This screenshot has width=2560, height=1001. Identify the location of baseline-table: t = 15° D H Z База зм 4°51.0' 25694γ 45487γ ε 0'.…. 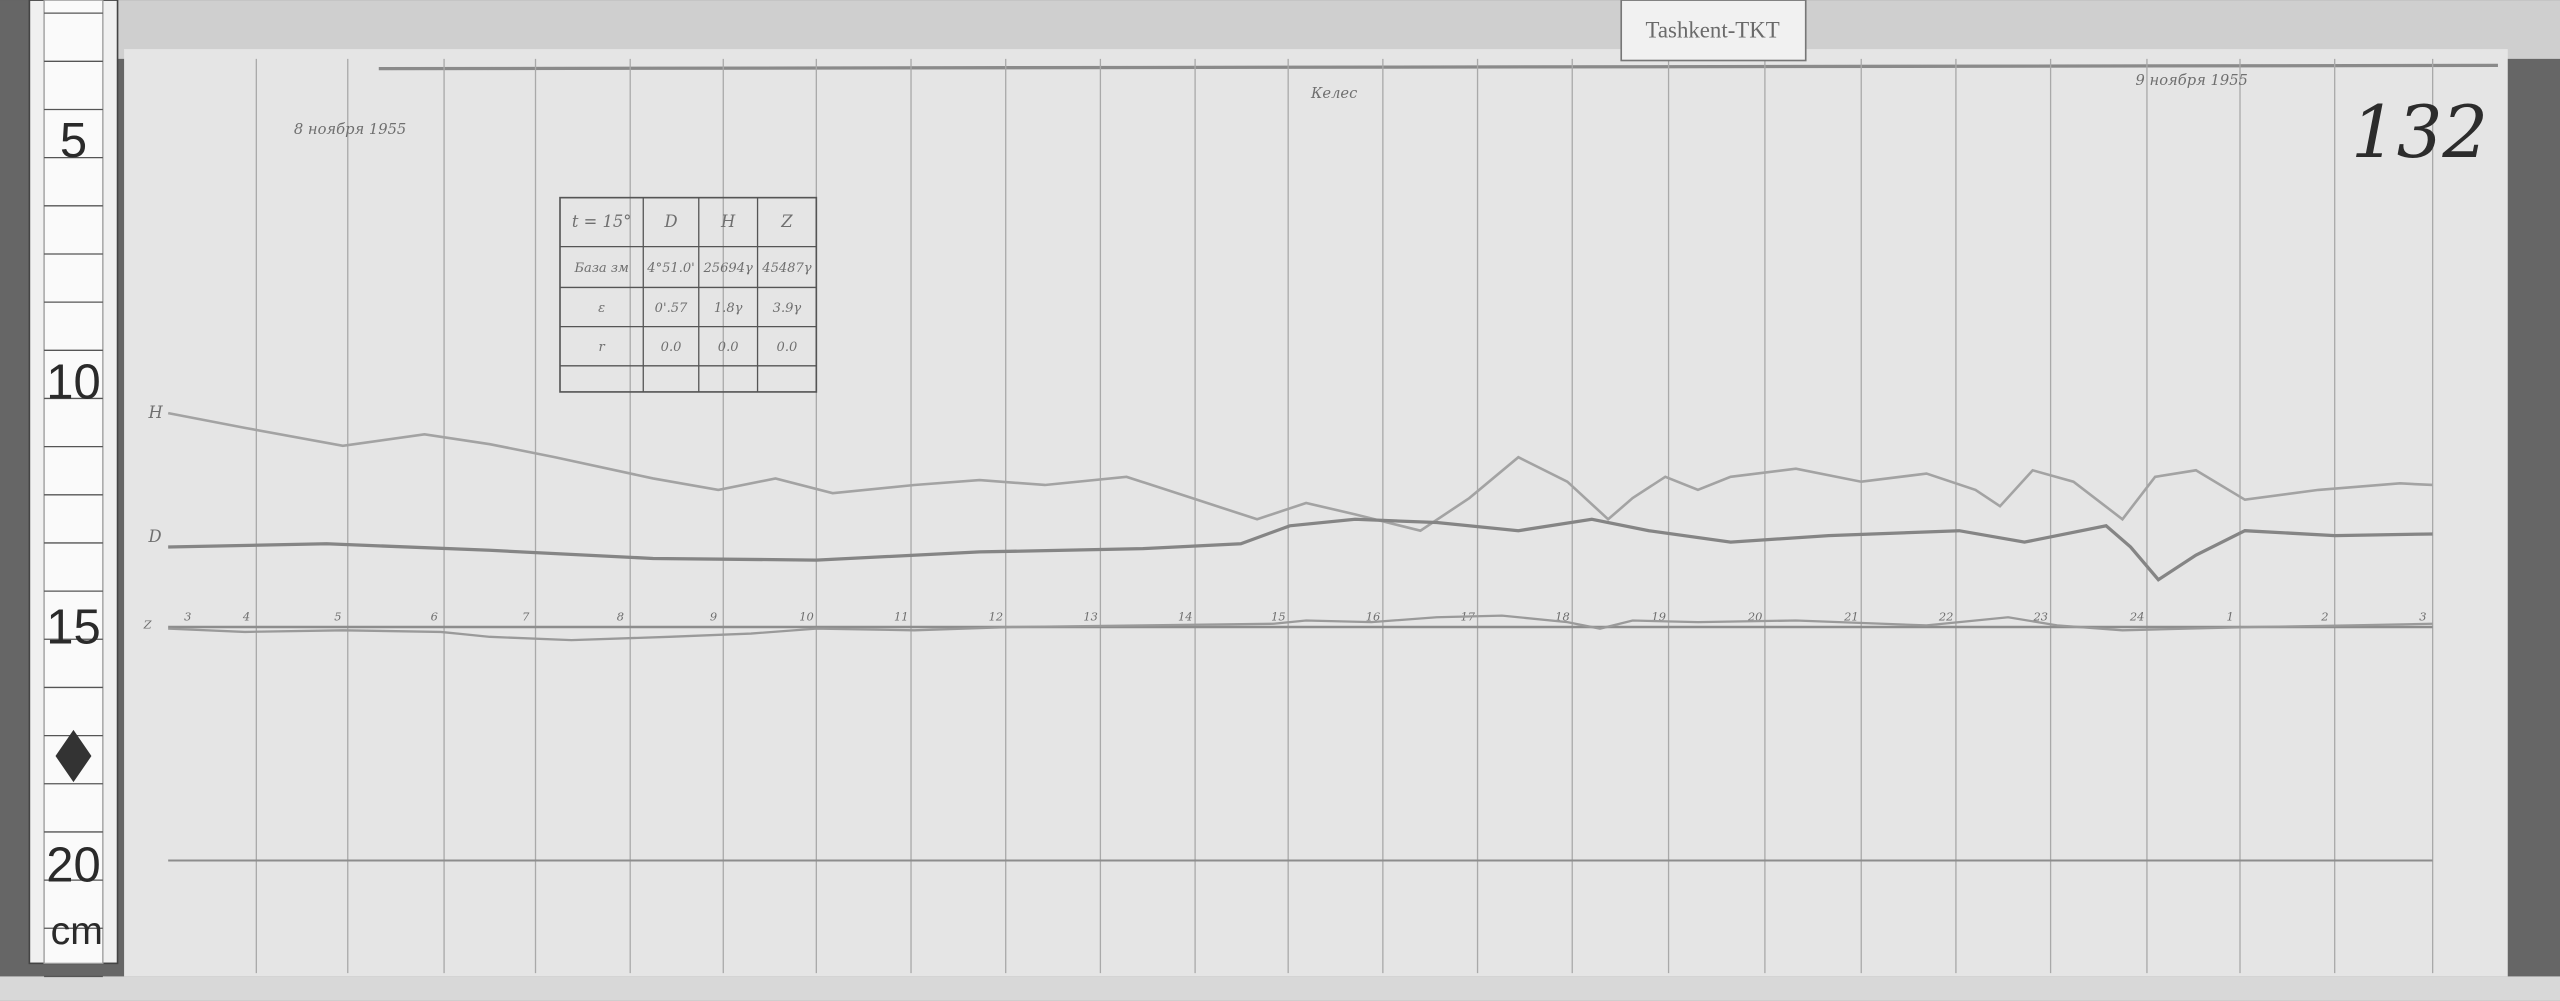
(688, 294).